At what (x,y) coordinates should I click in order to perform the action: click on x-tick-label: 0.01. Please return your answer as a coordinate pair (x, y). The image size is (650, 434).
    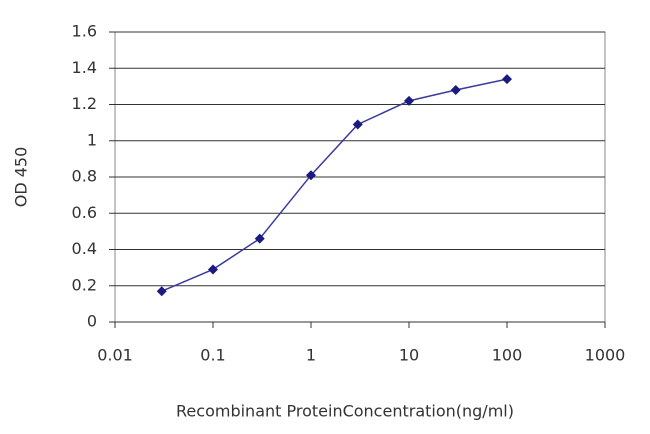
    Looking at the image, I should click on (115, 355).